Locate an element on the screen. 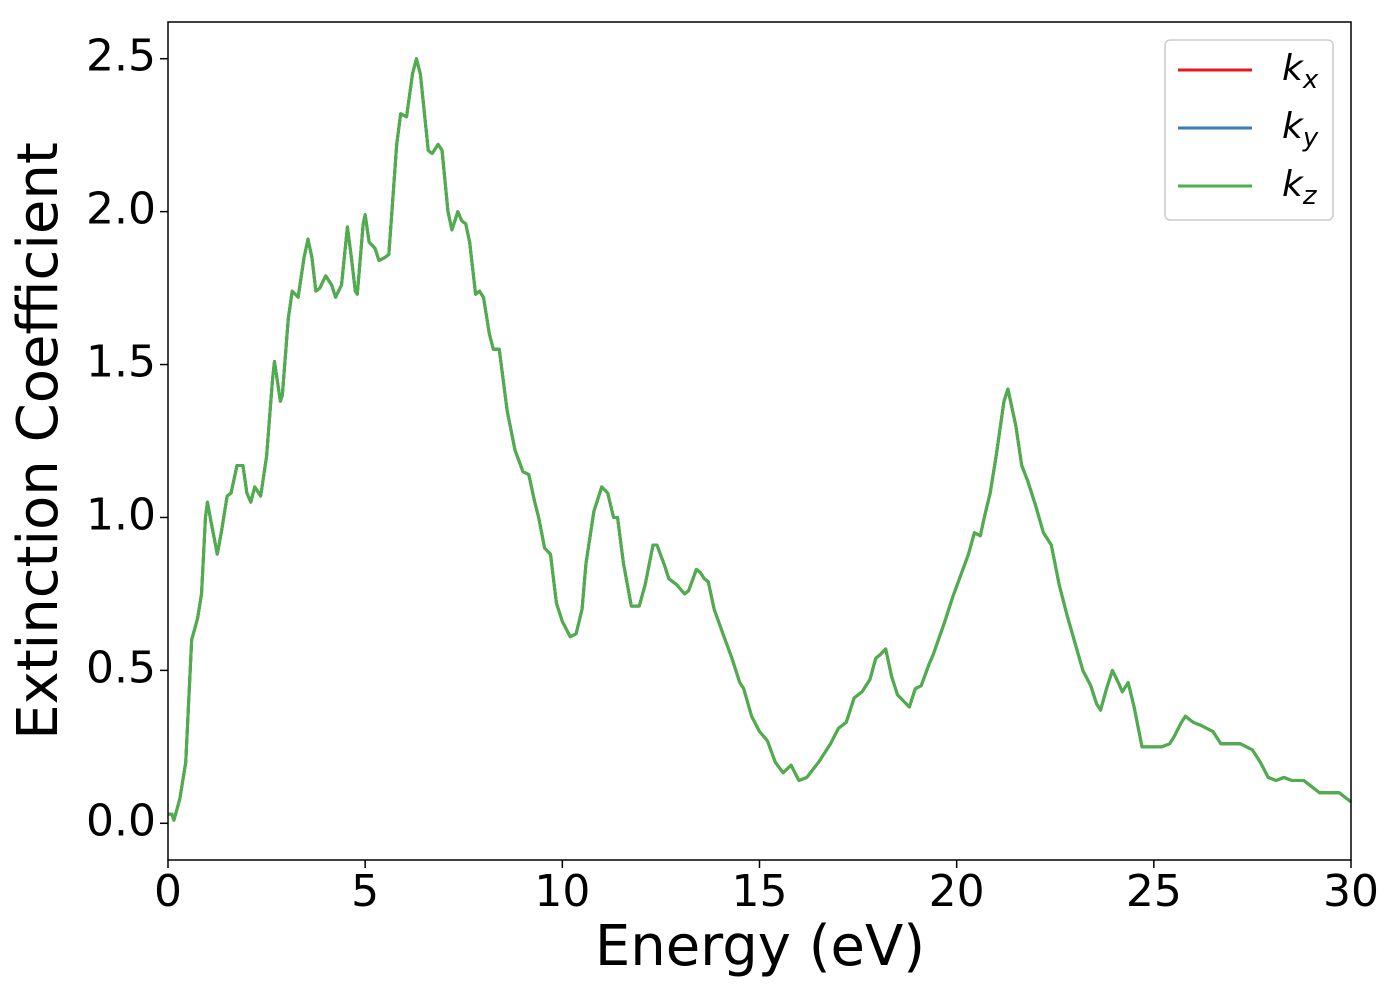 The height and width of the screenshot is (1000, 1400). legend-label: kz is located at coordinates (1300, 187).